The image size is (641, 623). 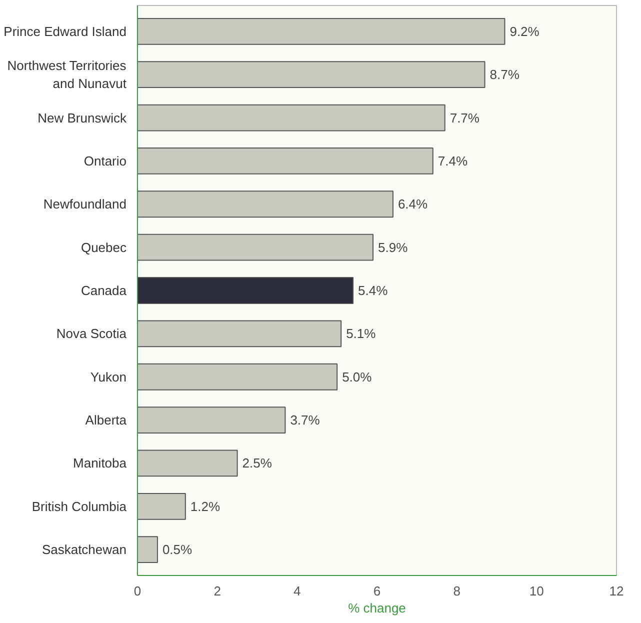 What do you see at coordinates (257, 463) in the screenshot?
I see `data-label: 2.5%` at bounding box center [257, 463].